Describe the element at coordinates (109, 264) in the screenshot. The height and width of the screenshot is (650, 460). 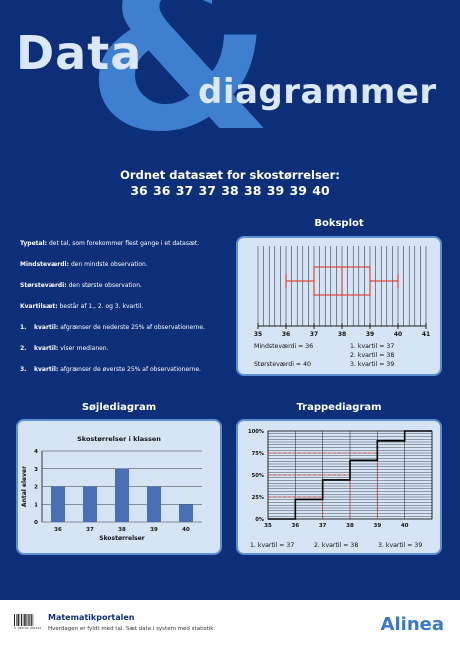
I see `definition-text: den mindste observation.` at that location.